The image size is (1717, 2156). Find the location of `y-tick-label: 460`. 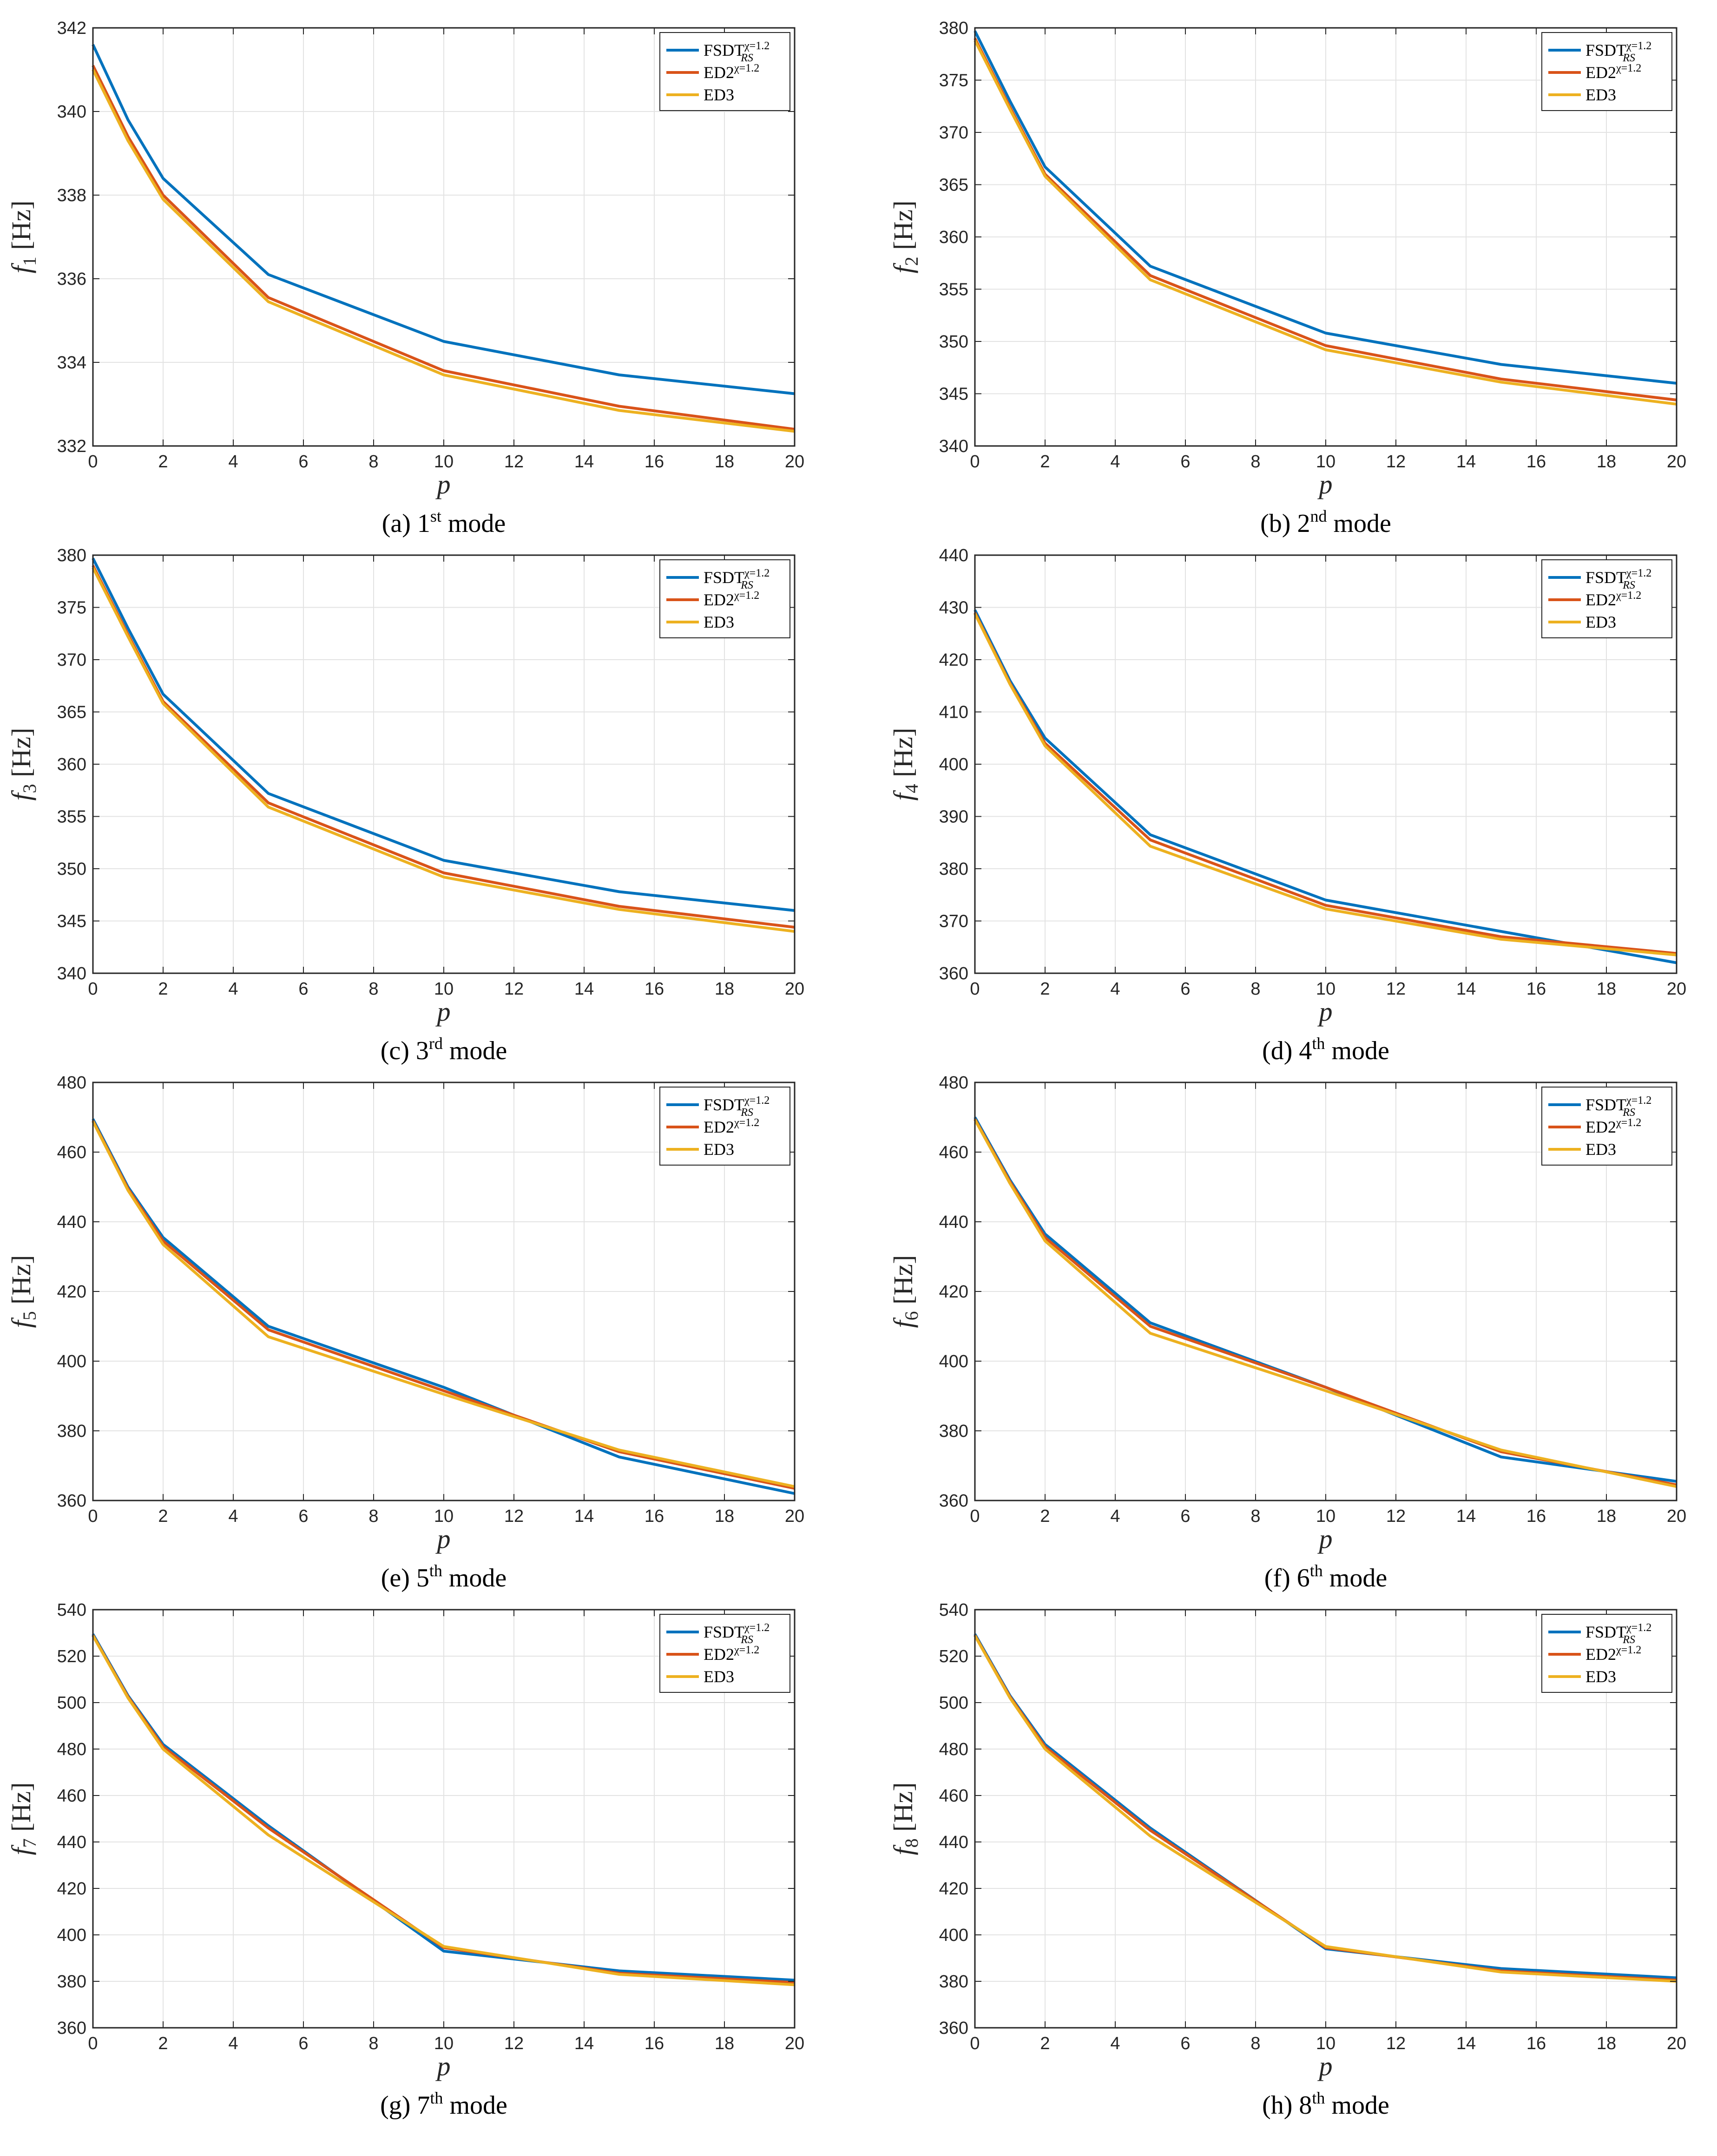

y-tick-label: 460 is located at coordinates (954, 1152).